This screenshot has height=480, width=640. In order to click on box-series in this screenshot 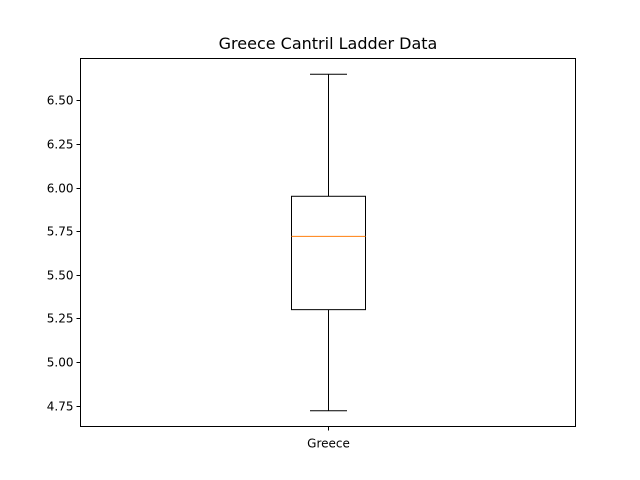, I will do `click(328, 242)`.